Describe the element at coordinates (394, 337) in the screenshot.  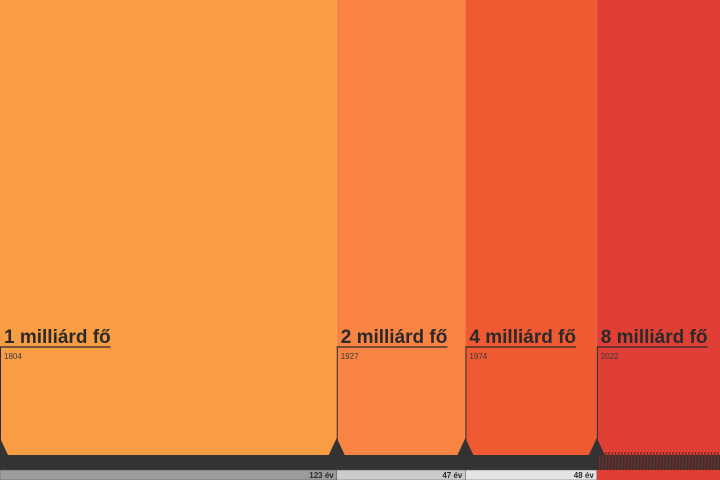
I see `milestone-label: 2 milliárd fő` at that location.